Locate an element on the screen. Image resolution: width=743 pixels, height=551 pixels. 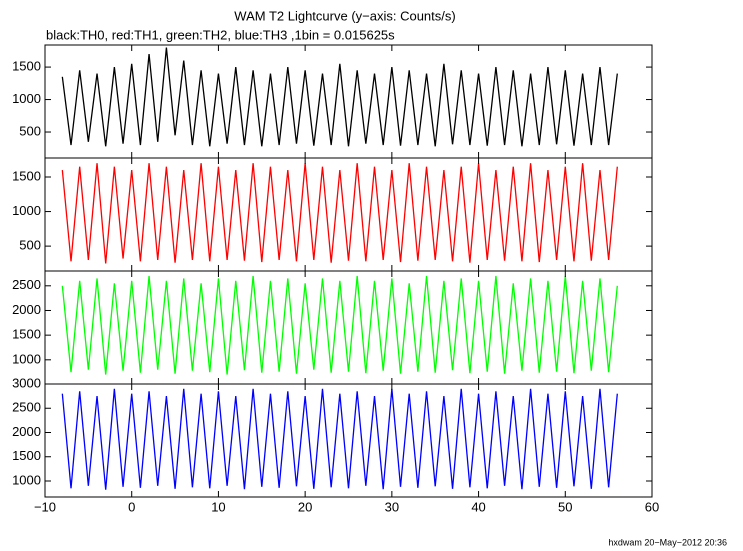
x-tick-label: 20 is located at coordinates (305, 506).